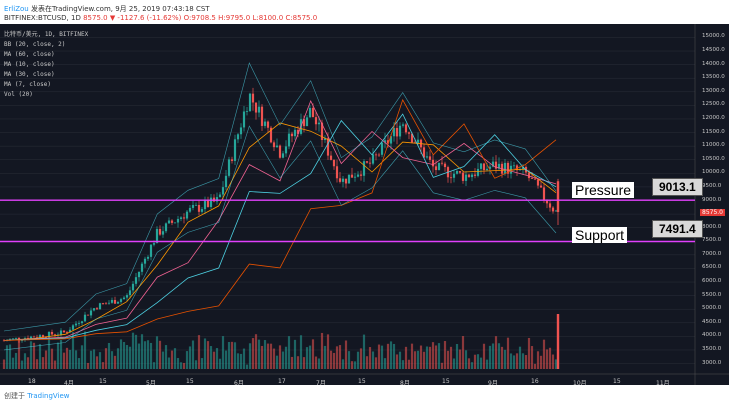 The height and width of the screenshot is (405, 729). I want to click on indicator-vol: Vol (20), so click(18, 94).